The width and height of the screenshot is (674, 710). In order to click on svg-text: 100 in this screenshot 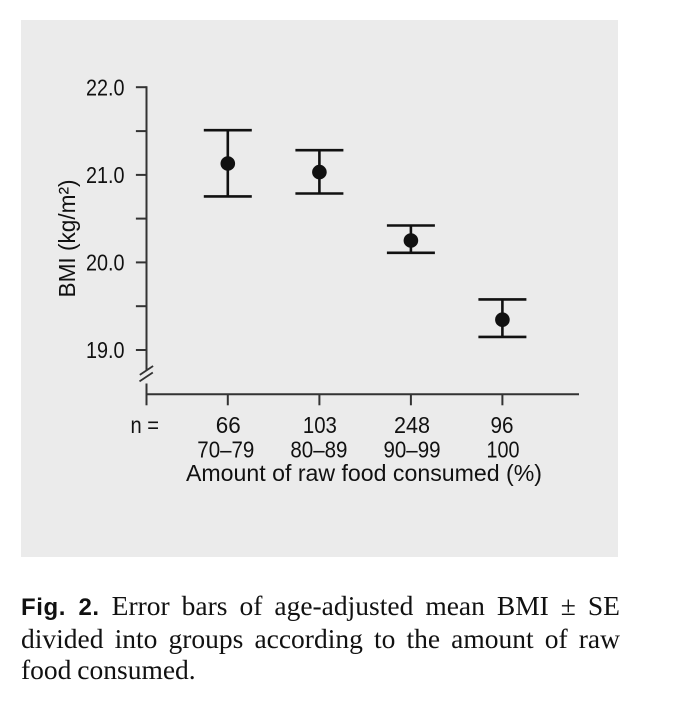, I will do `click(503, 449)`.